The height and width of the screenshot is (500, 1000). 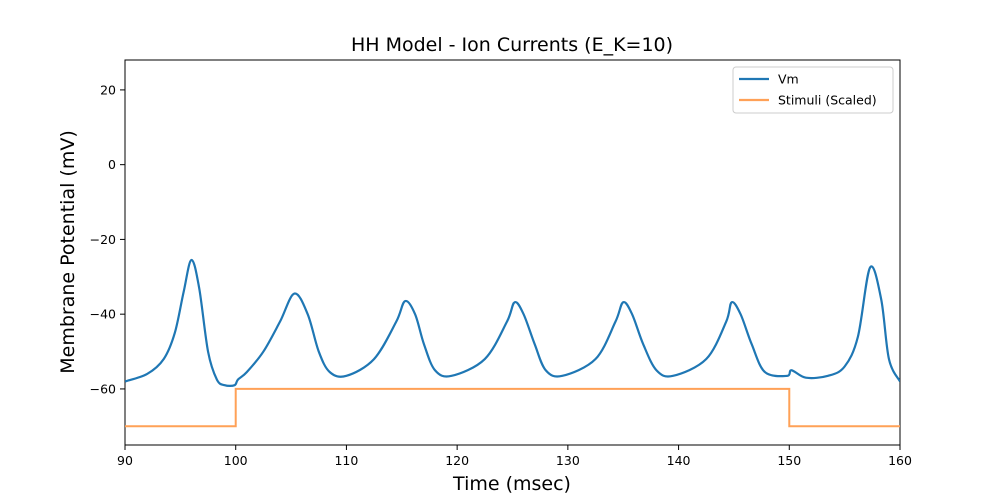 What do you see at coordinates (108, 89) in the screenshot?
I see `y-tick-label: 20` at bounding box center [108, 89].